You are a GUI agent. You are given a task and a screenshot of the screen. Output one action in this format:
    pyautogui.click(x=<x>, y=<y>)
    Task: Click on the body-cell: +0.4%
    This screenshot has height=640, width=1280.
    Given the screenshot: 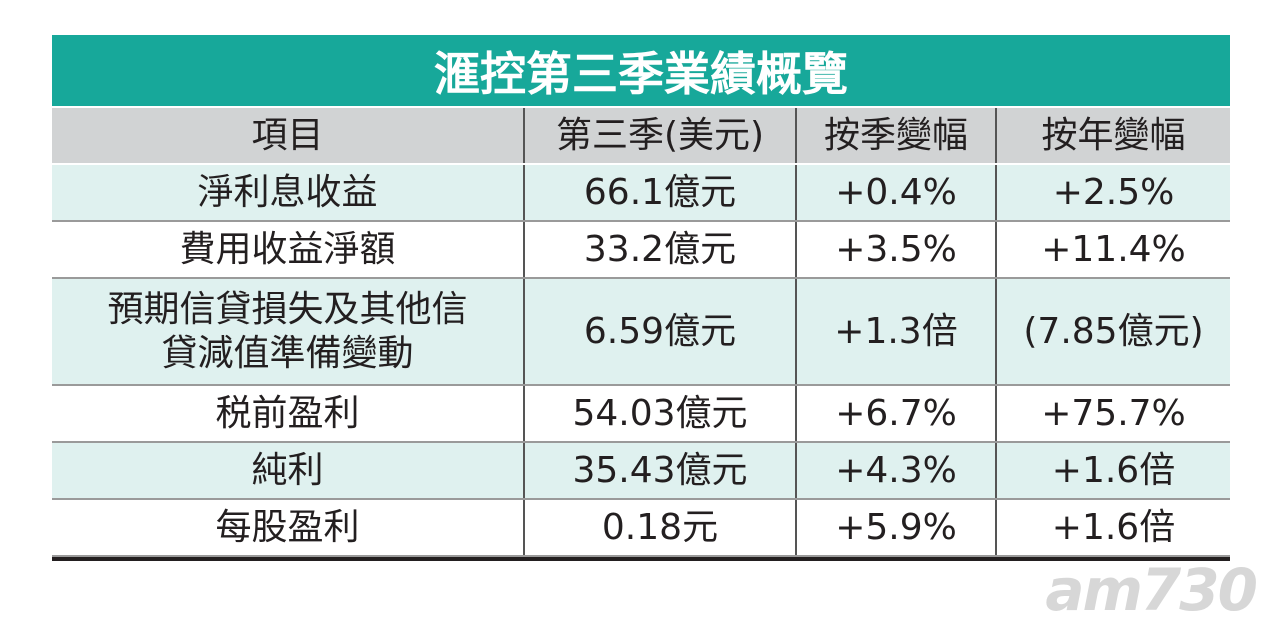 What is the action you would take?
    pyautogui.click(x=895, y=192)
    